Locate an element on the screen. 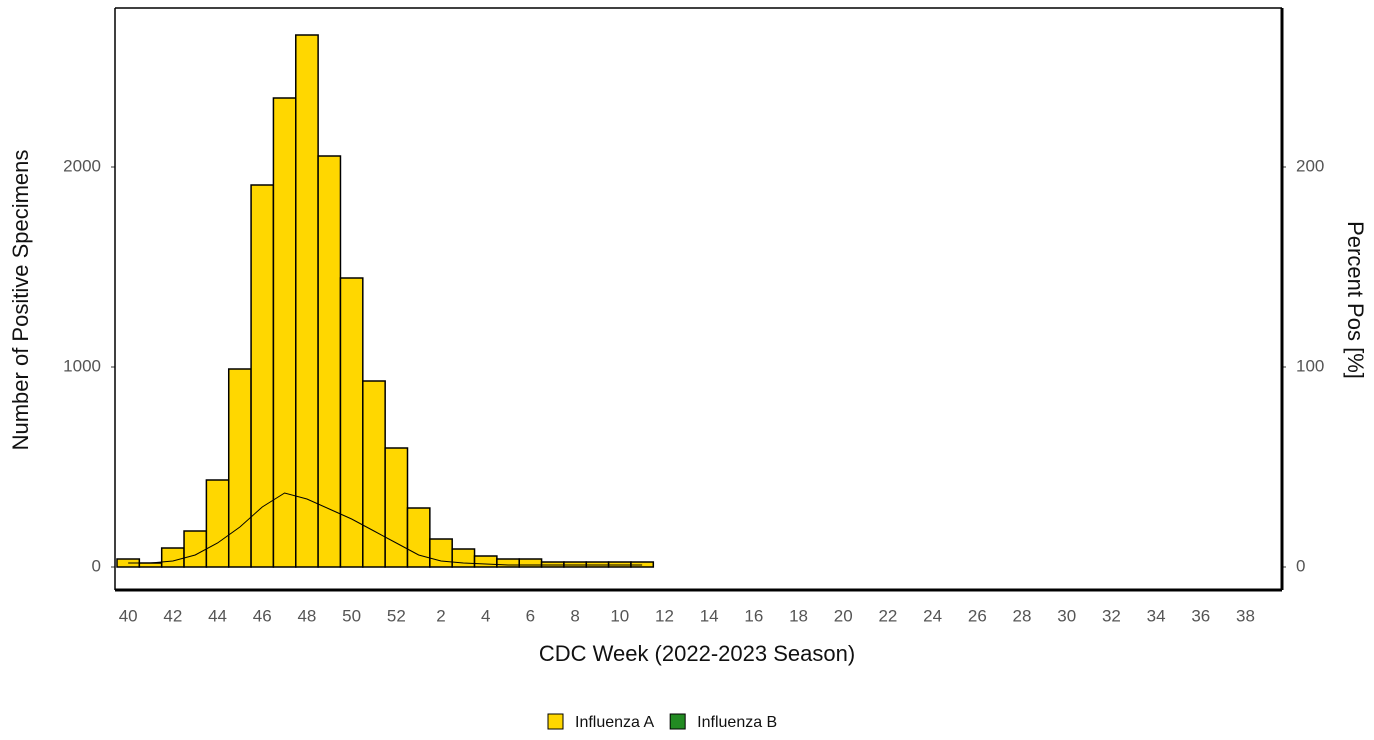 The width and height of the screenshot is (1374, 740). x-tick-label: 46 is located at coordinates (262, 615).